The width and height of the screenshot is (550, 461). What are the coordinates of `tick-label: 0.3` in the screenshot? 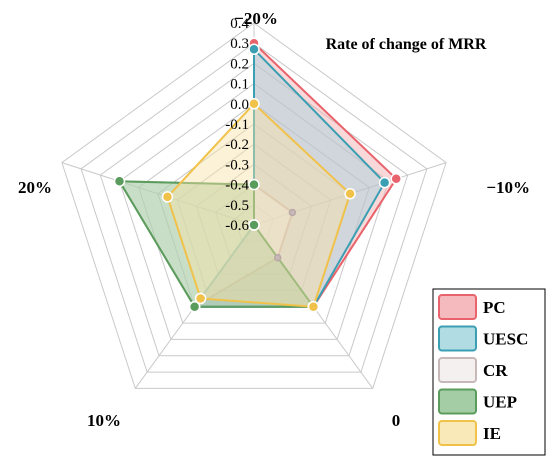 It's located at (239, 44).